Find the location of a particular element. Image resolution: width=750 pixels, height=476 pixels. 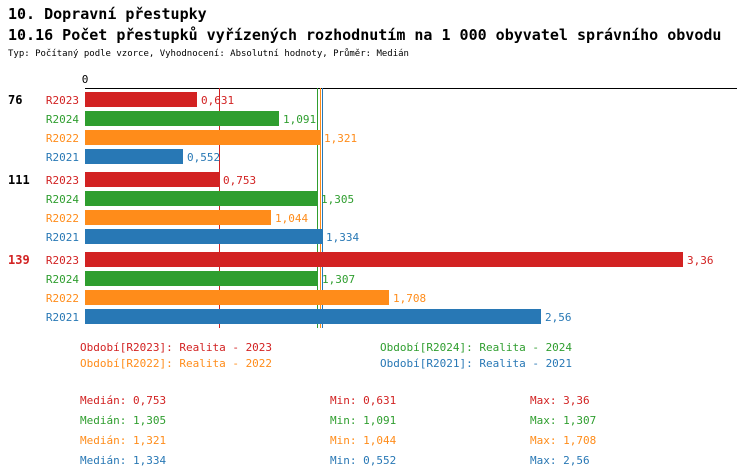

bar-139-r2022 is located at coordinates (237, 297).